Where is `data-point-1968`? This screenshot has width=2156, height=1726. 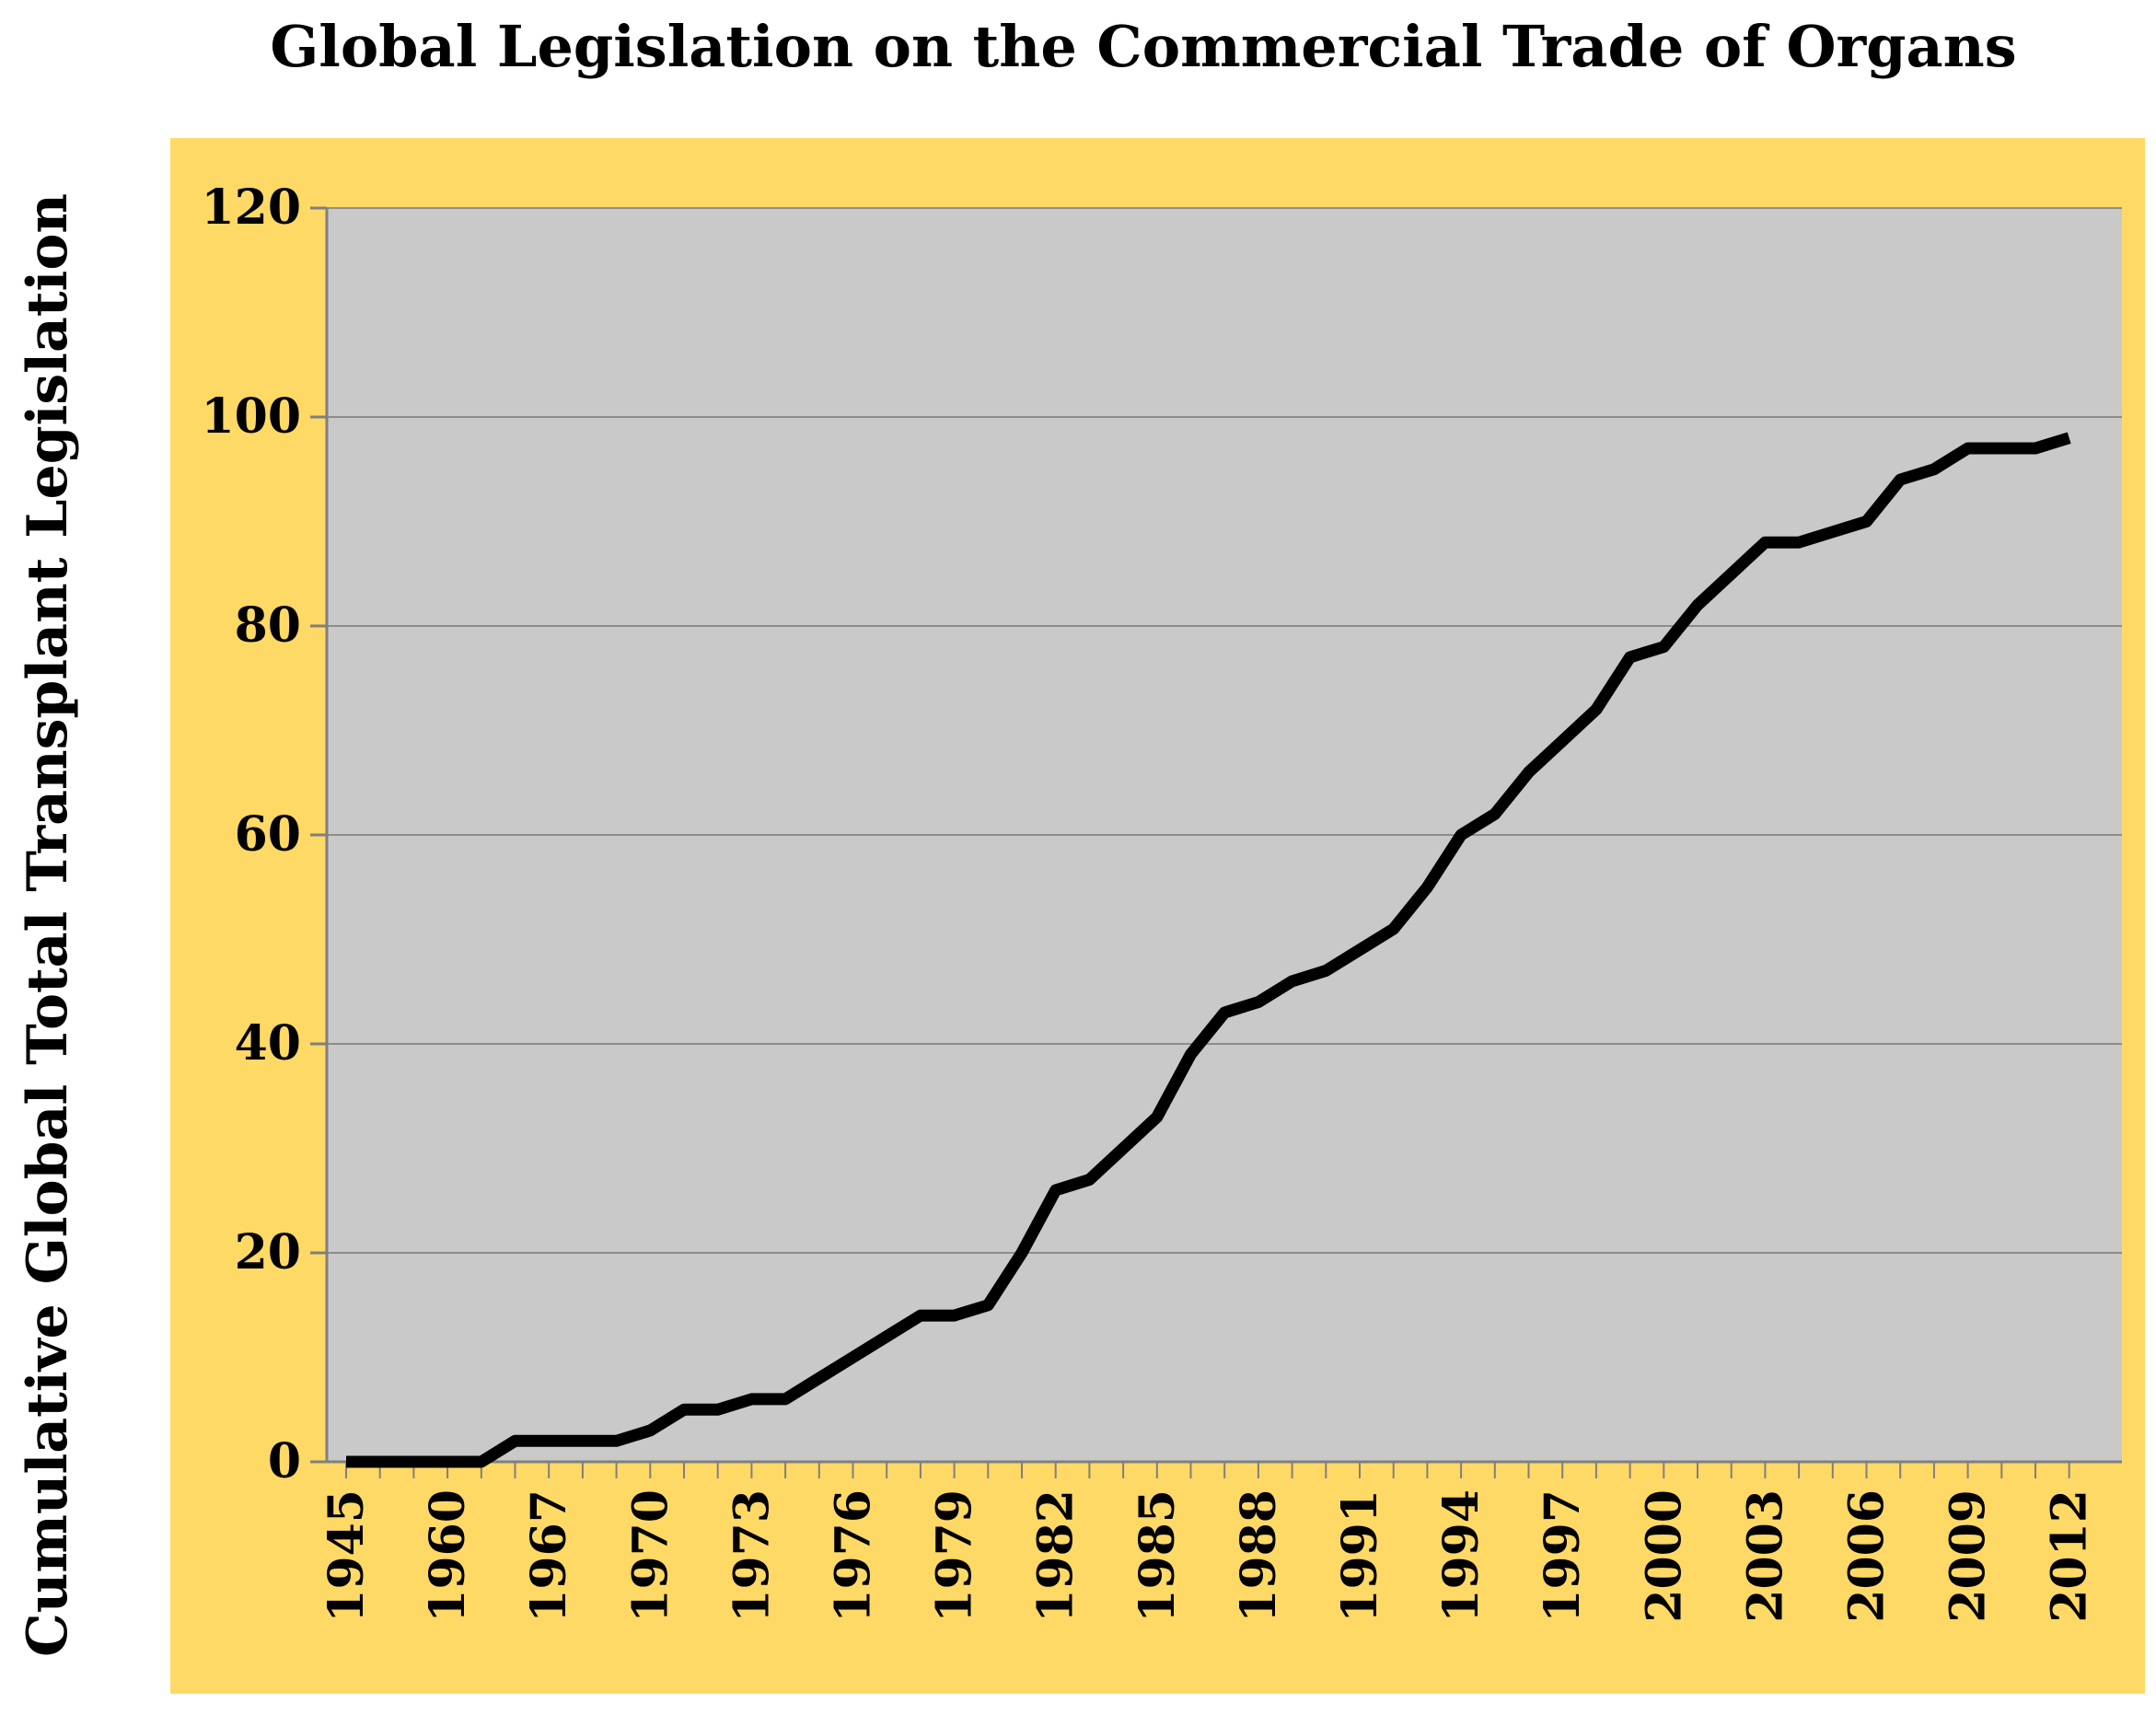
data-point-1968 is located at coordinates (548, 1440).